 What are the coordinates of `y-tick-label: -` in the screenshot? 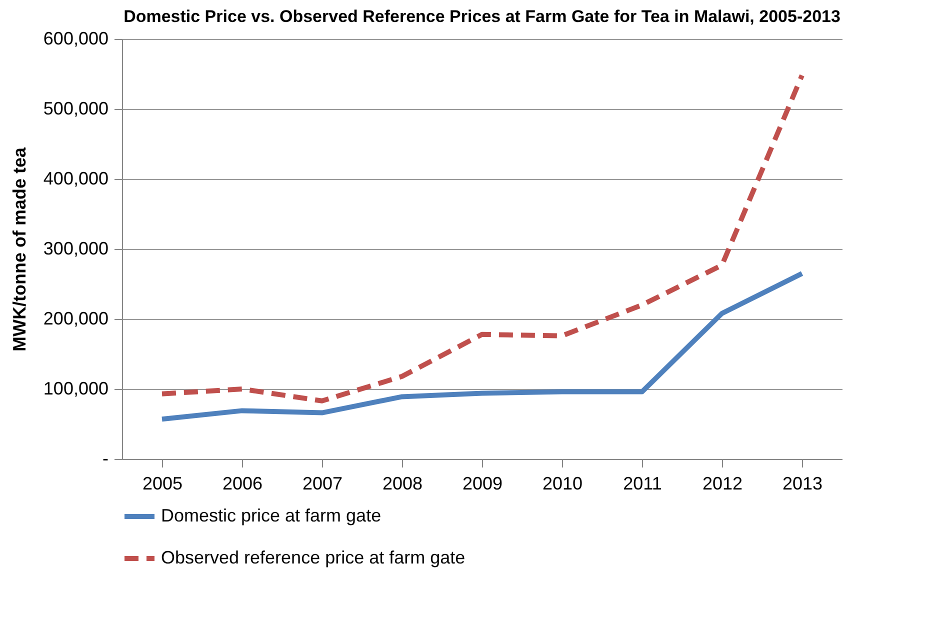 It's located at (105, 458).